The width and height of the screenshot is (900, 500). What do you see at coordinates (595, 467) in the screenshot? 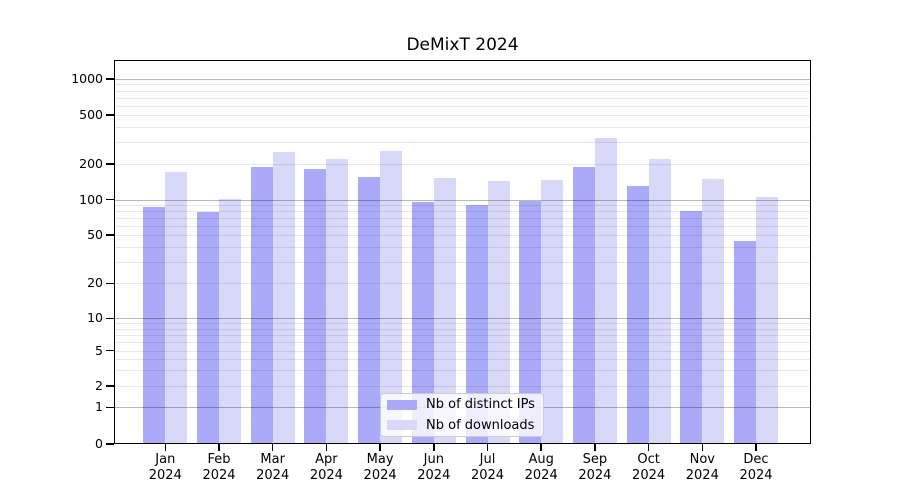
I see `x-axis-tick-label: Sep 2024` at bounding box center [595, 467].